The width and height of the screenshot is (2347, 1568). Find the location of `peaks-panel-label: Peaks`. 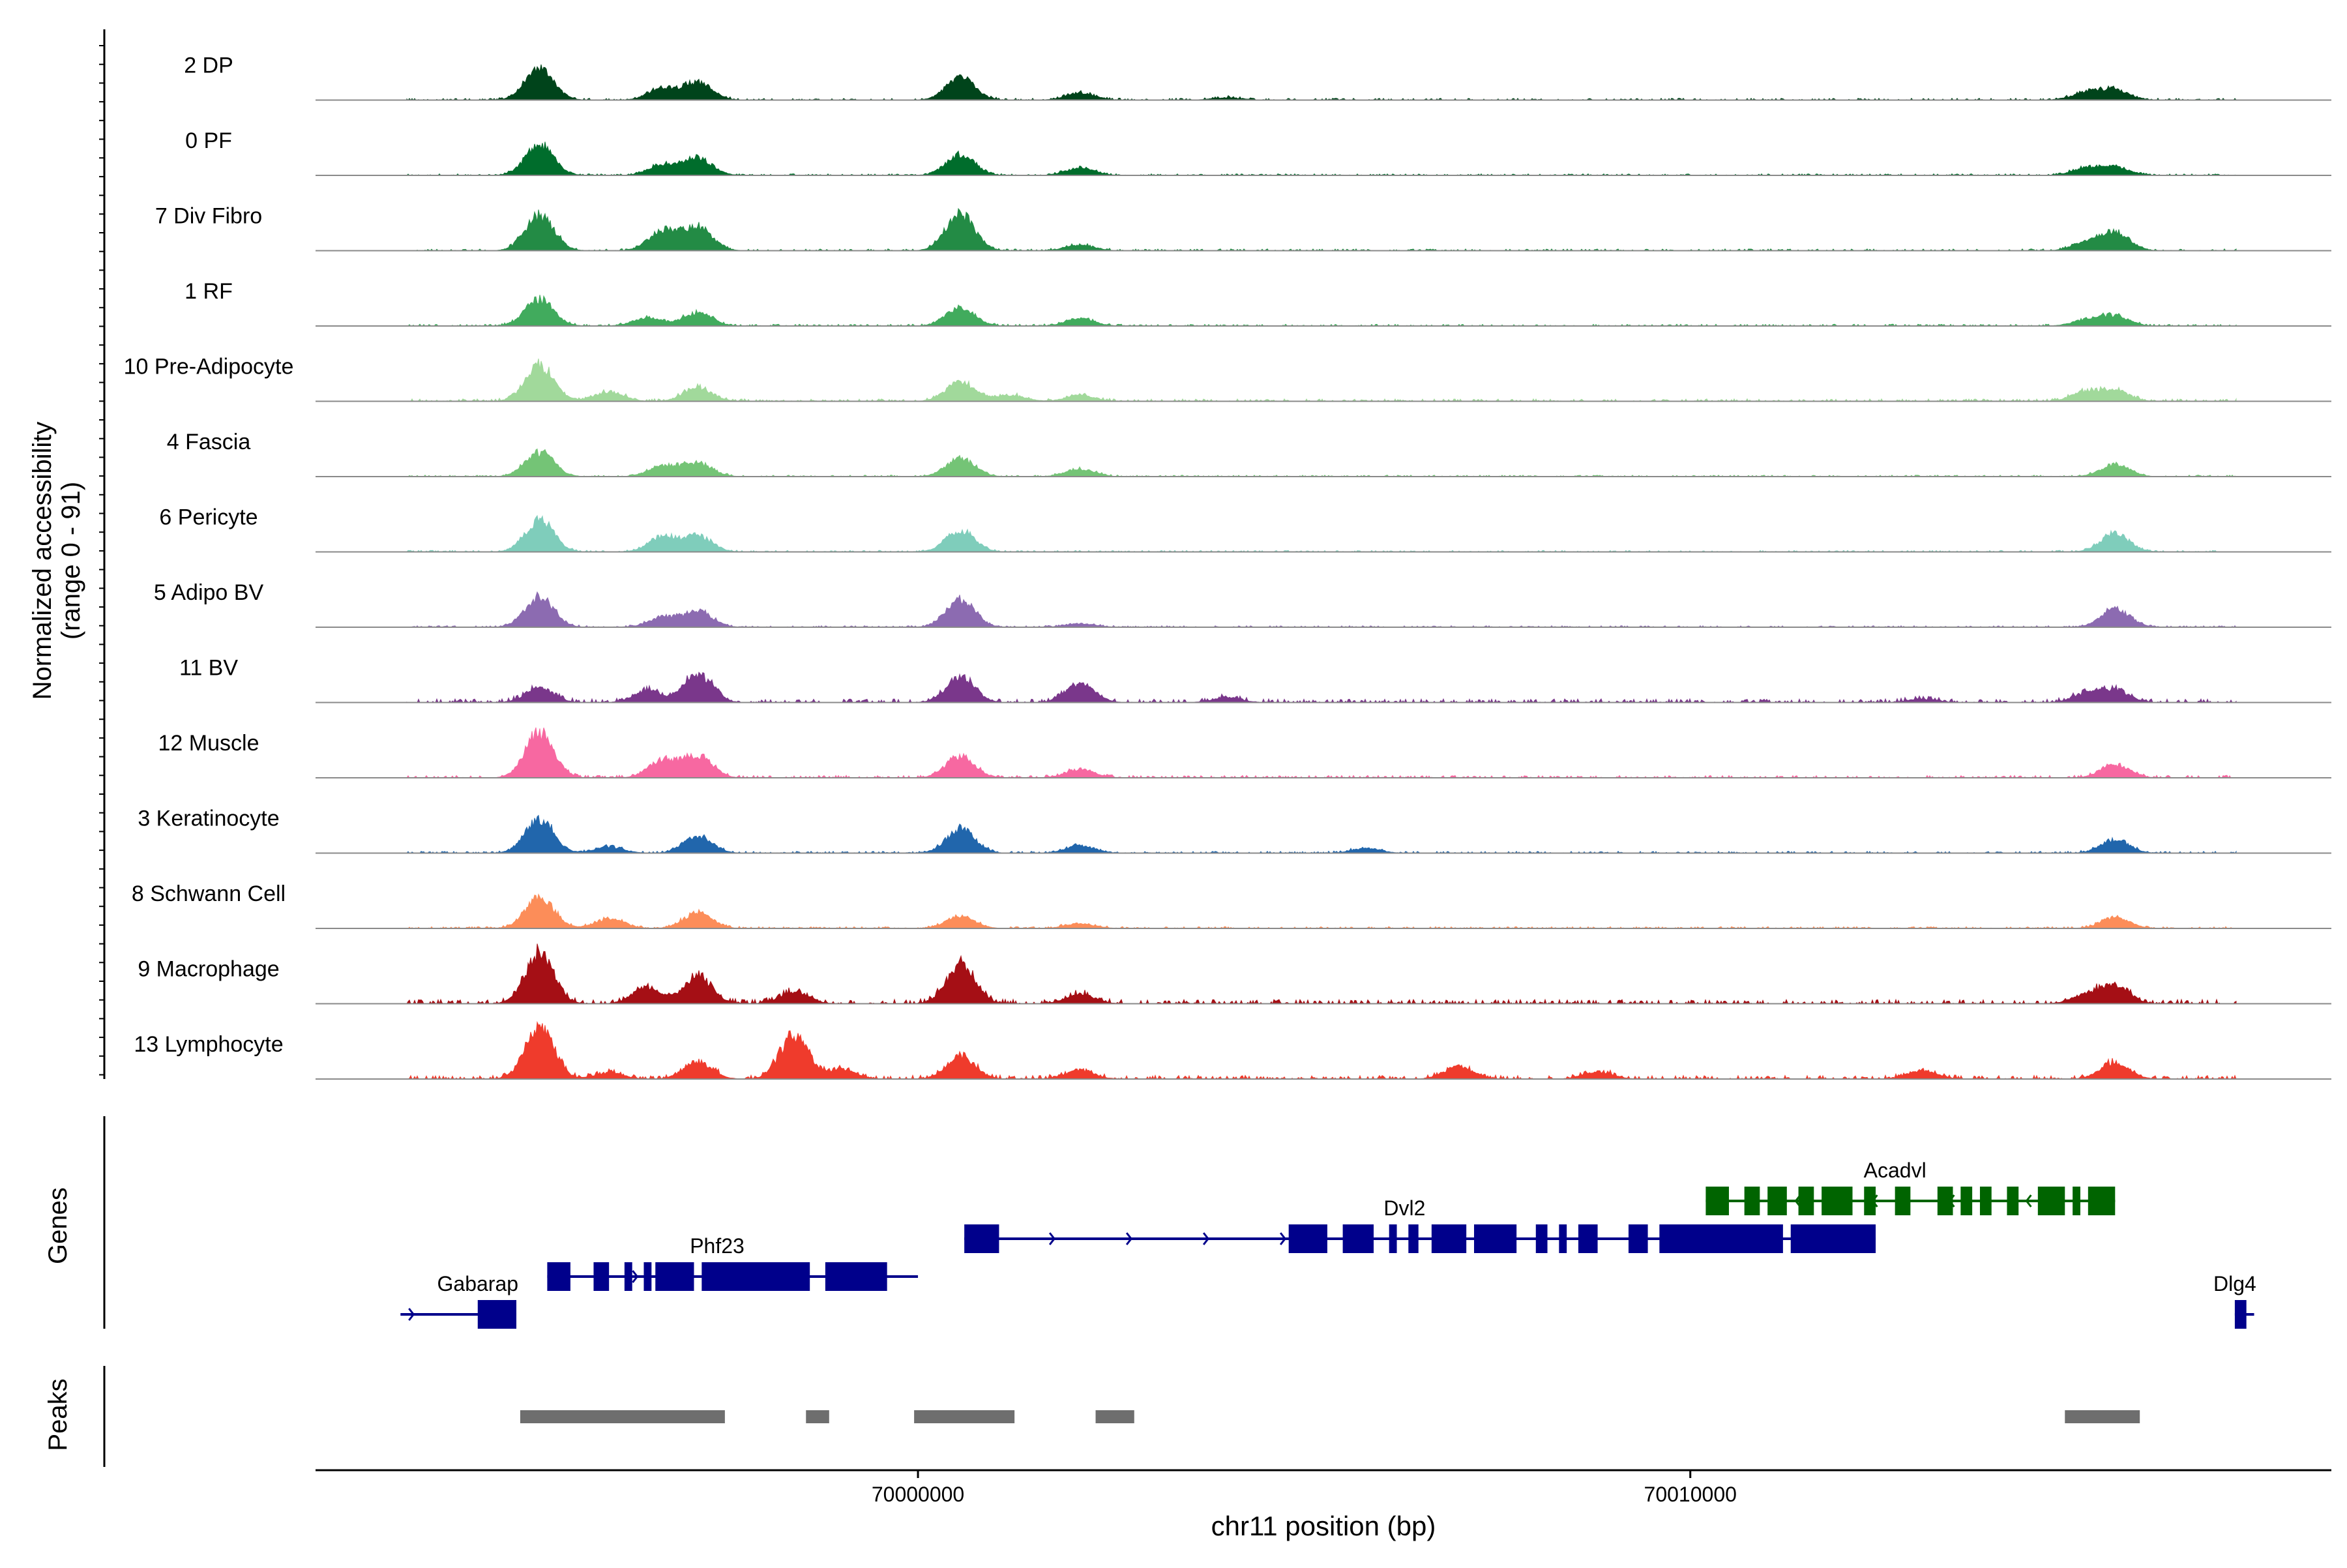

peaks-panel-label: Peaks is located at coordinates (58, 1414).